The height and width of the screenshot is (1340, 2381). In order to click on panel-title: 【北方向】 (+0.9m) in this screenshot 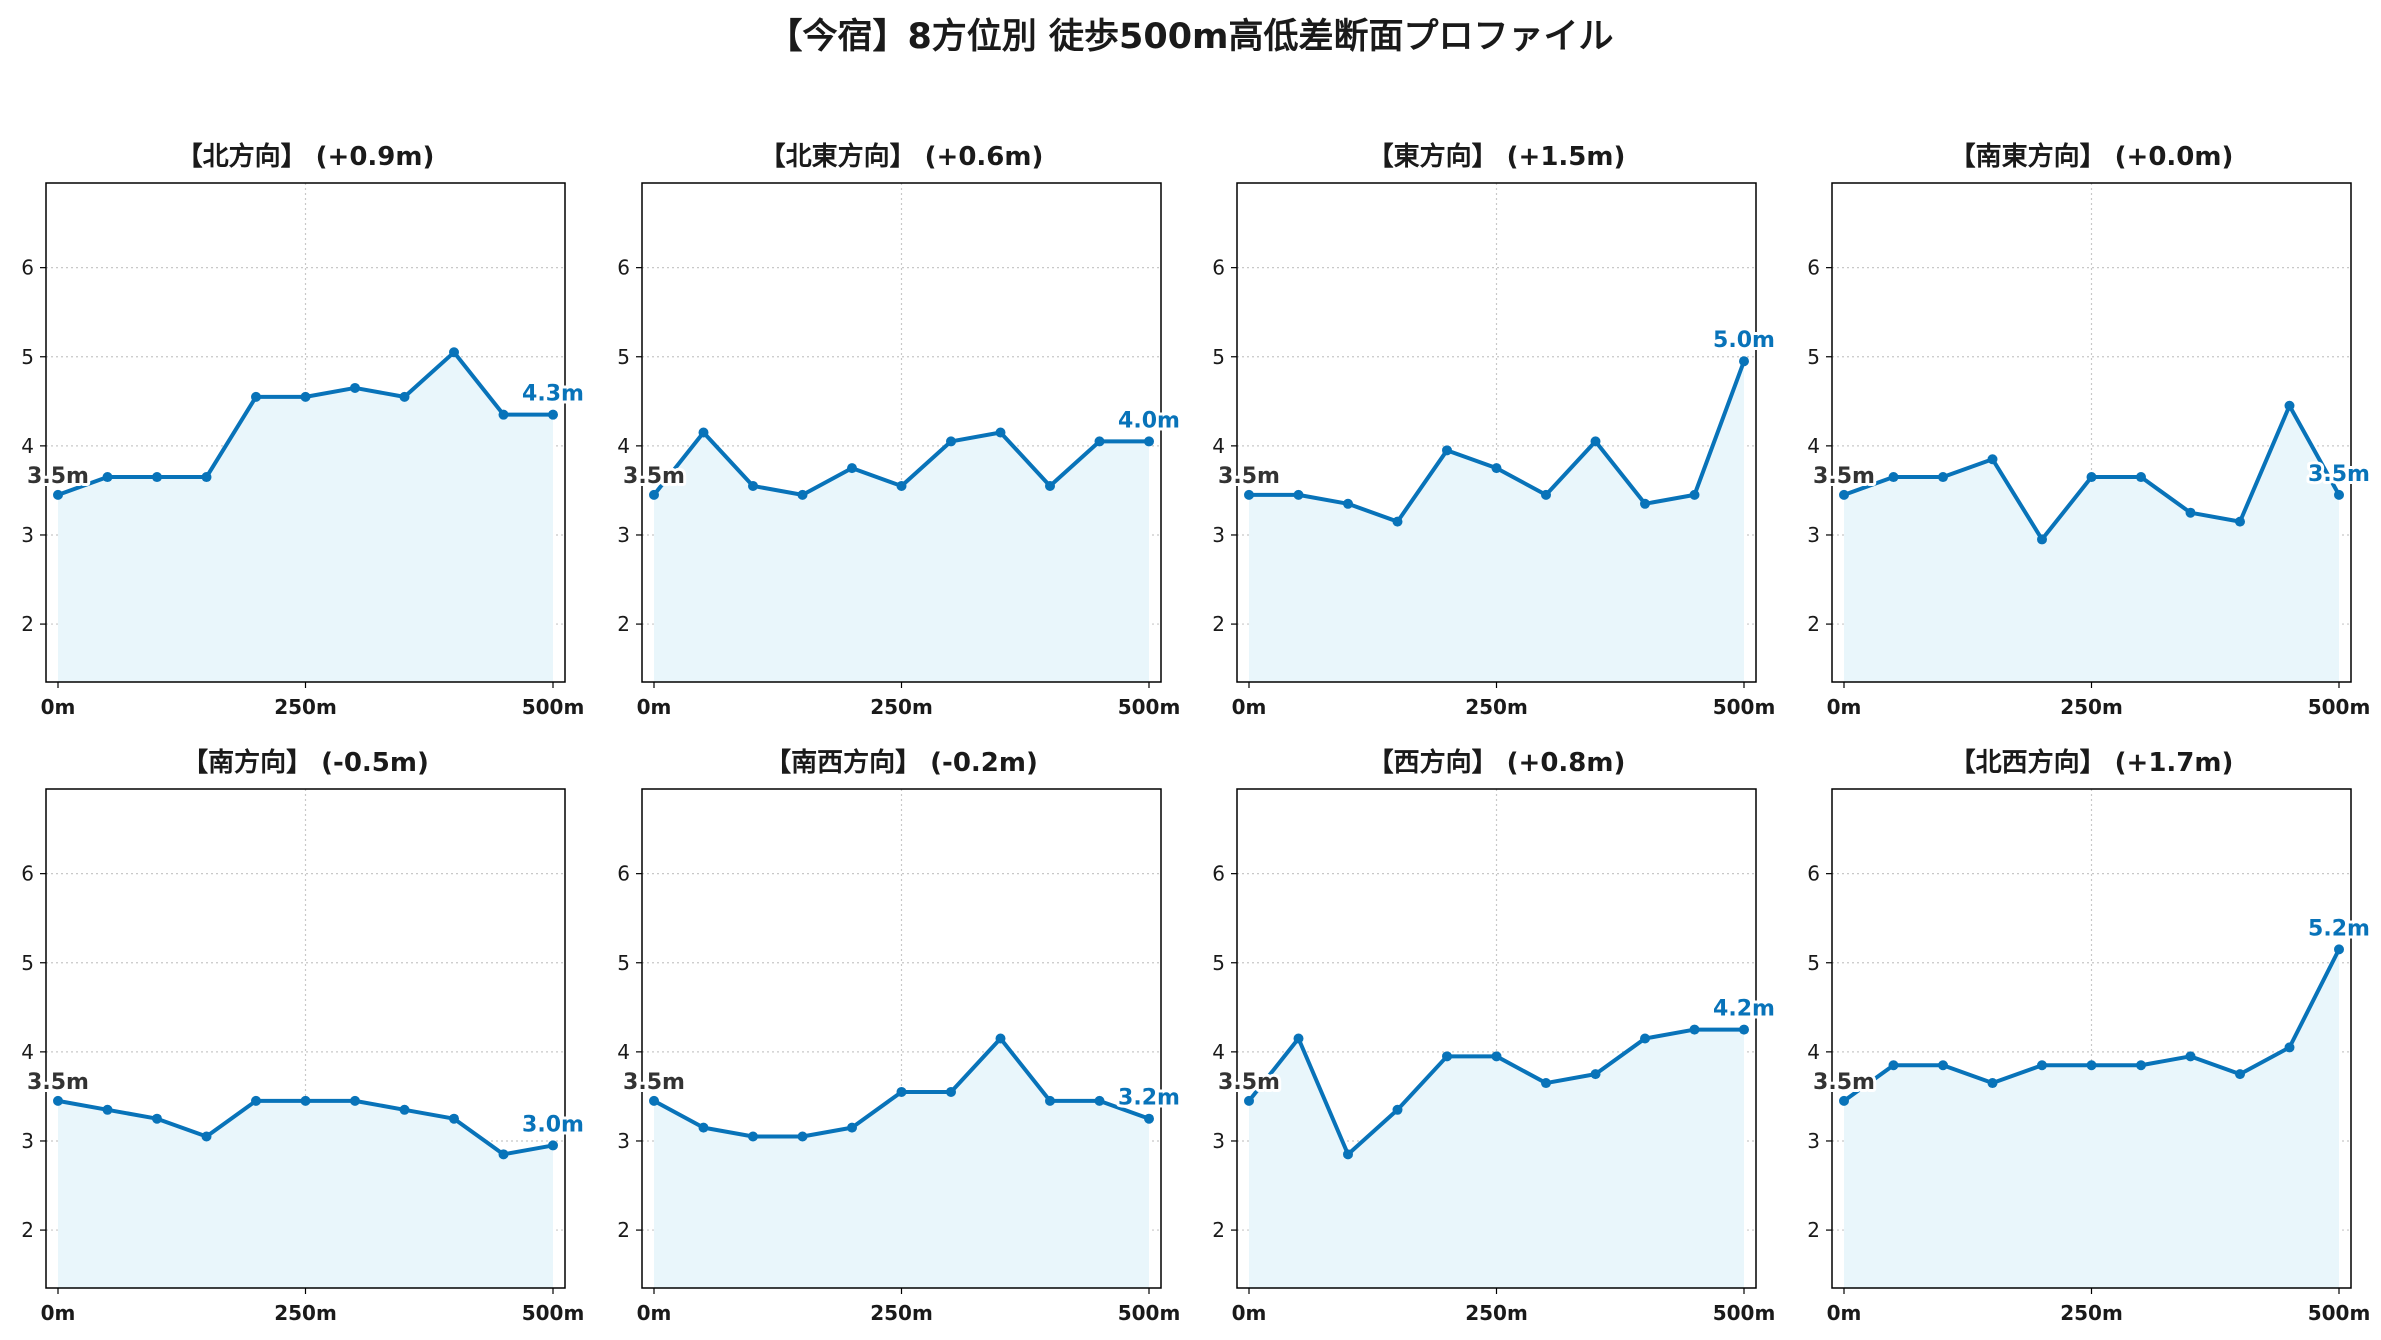, I will do `click(306, 156)`.